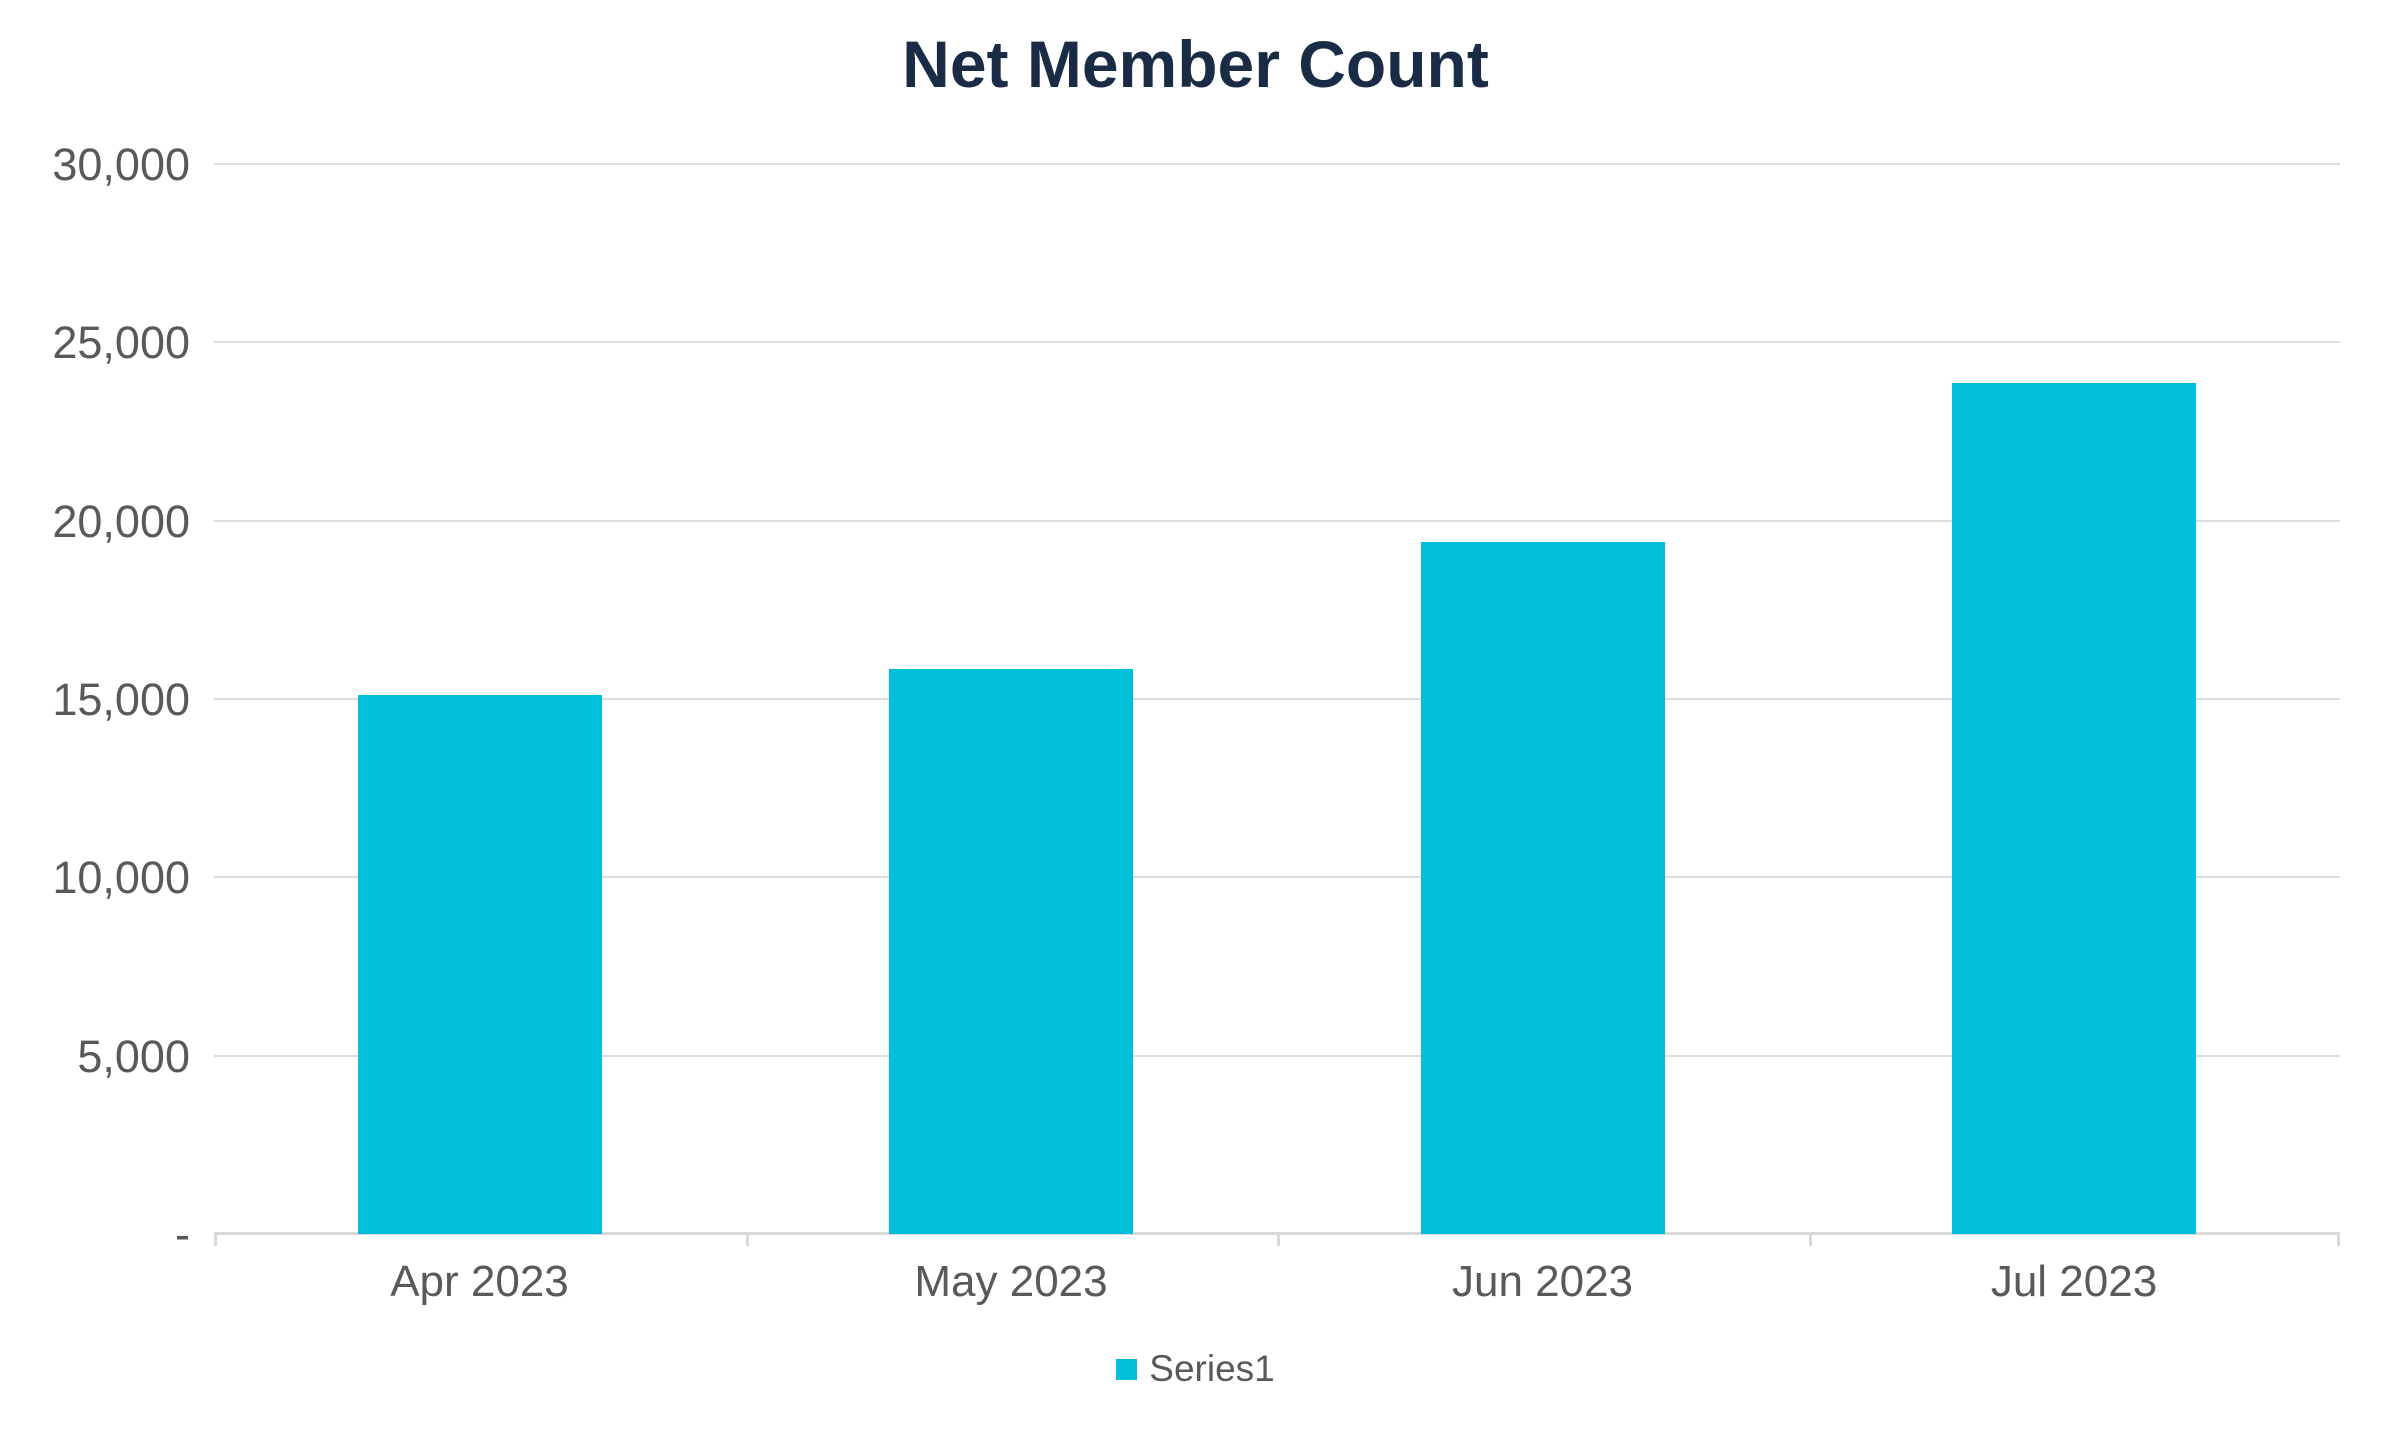 This screenshot has width=2391, height=1435. What do you see at coordinates (479, 1281) in the screenshot?
I see `x-axis-label-apr-2023: Apr 2023` at bounding box center [479, 1281].